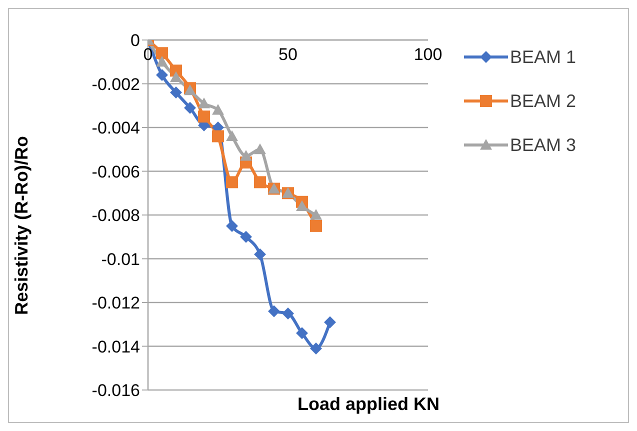 The height and width of the screenshot is (431, 637). I want to click on y-tick-label: -0.01, so click(120, 259).